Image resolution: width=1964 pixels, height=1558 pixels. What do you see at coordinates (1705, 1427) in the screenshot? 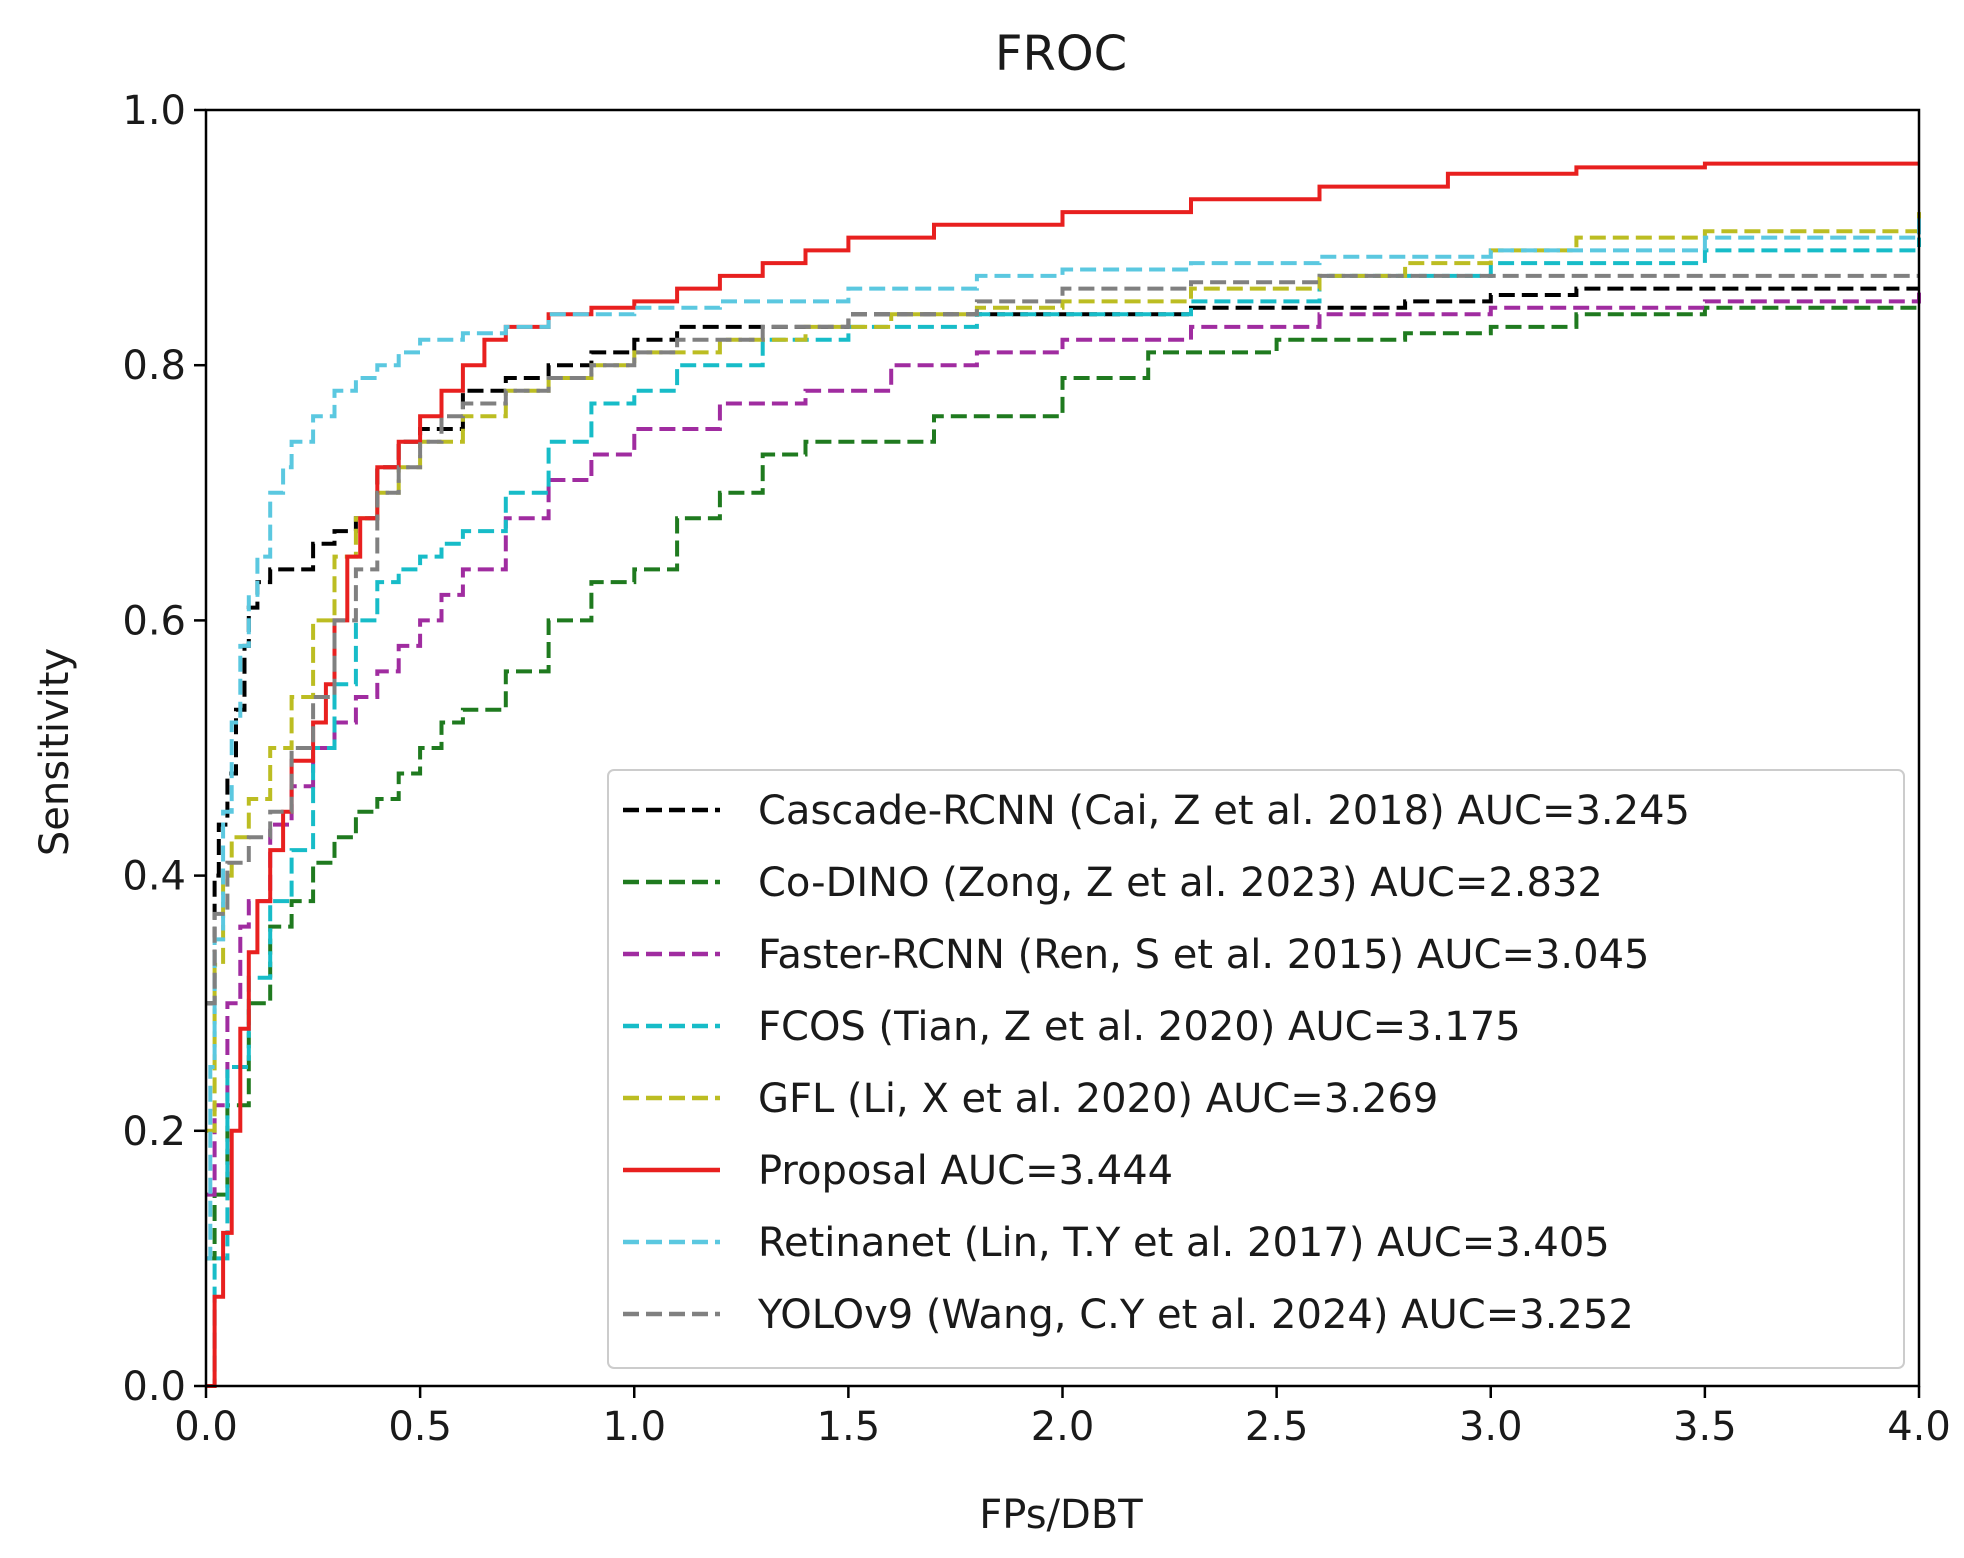
I see `x-tick-label: 3.5` at bounding box center [1705, 1427].